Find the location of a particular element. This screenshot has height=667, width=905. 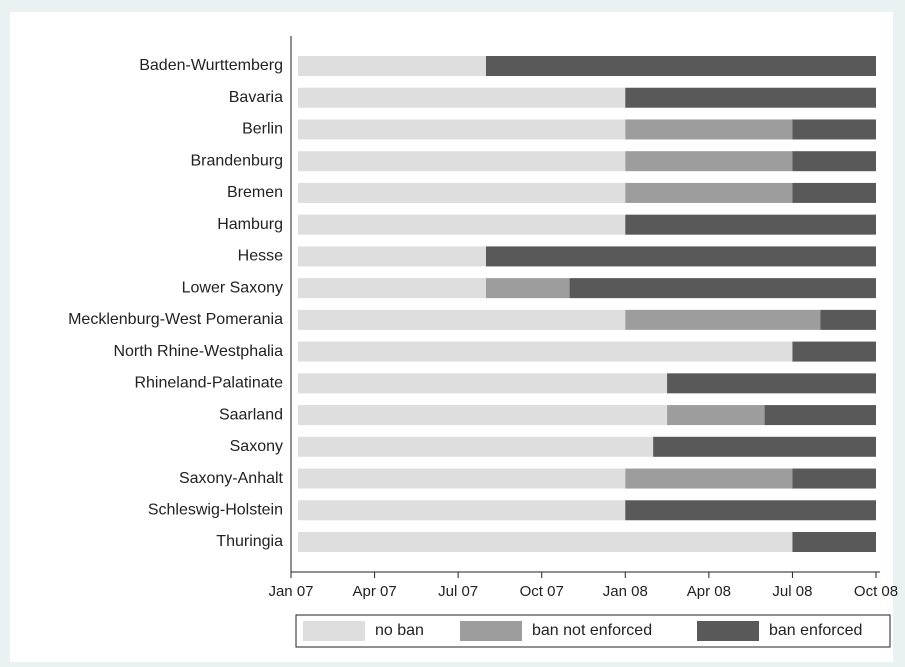

y-tick-label: North Rhine-Westphalia is located at coordinates (198, 351).